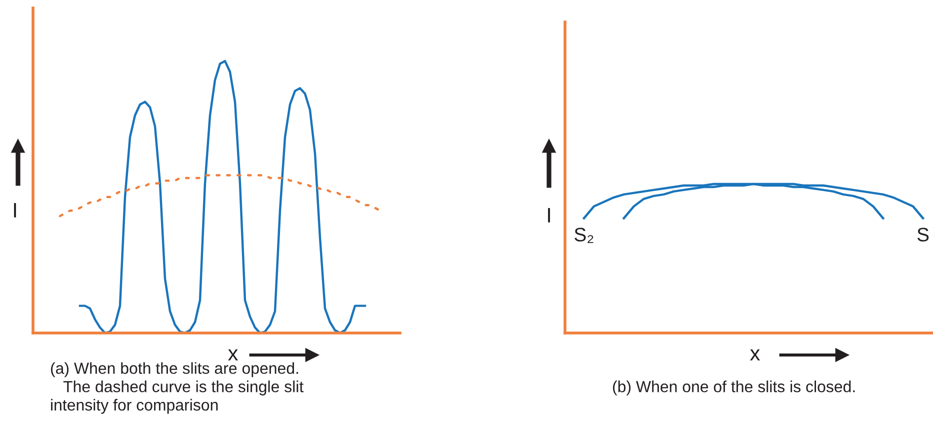 This screenshot has width=933, height=432. Describe the element at coordinates (733, 388) in the screenshot. I see `text: (b) When one of the slits is closed.` at that location.